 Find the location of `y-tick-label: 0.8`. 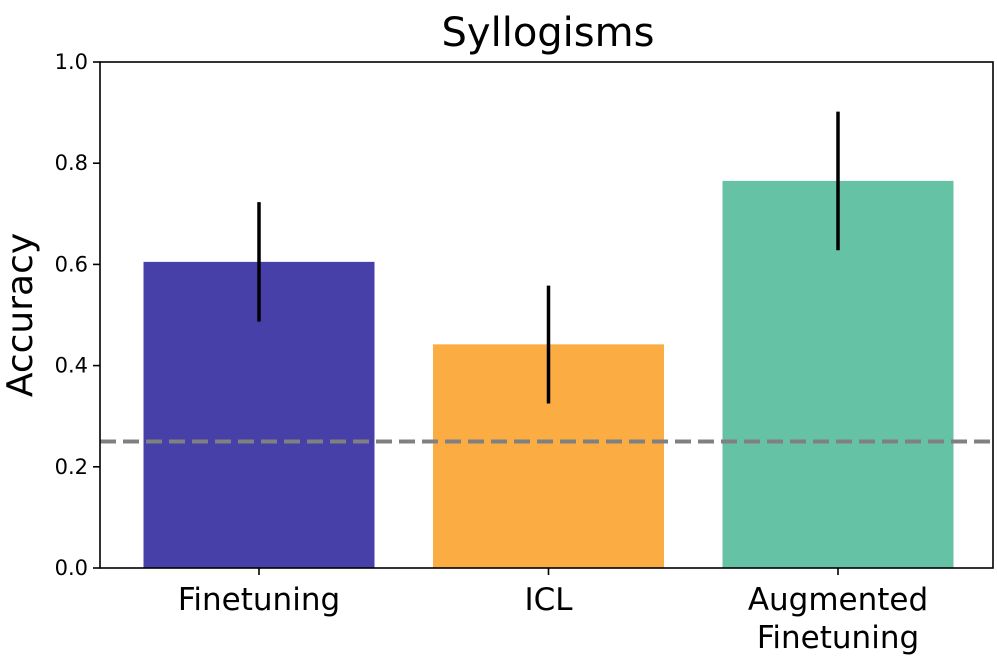

y-tick-label: 0.8 is located at coordinates (71, 163).